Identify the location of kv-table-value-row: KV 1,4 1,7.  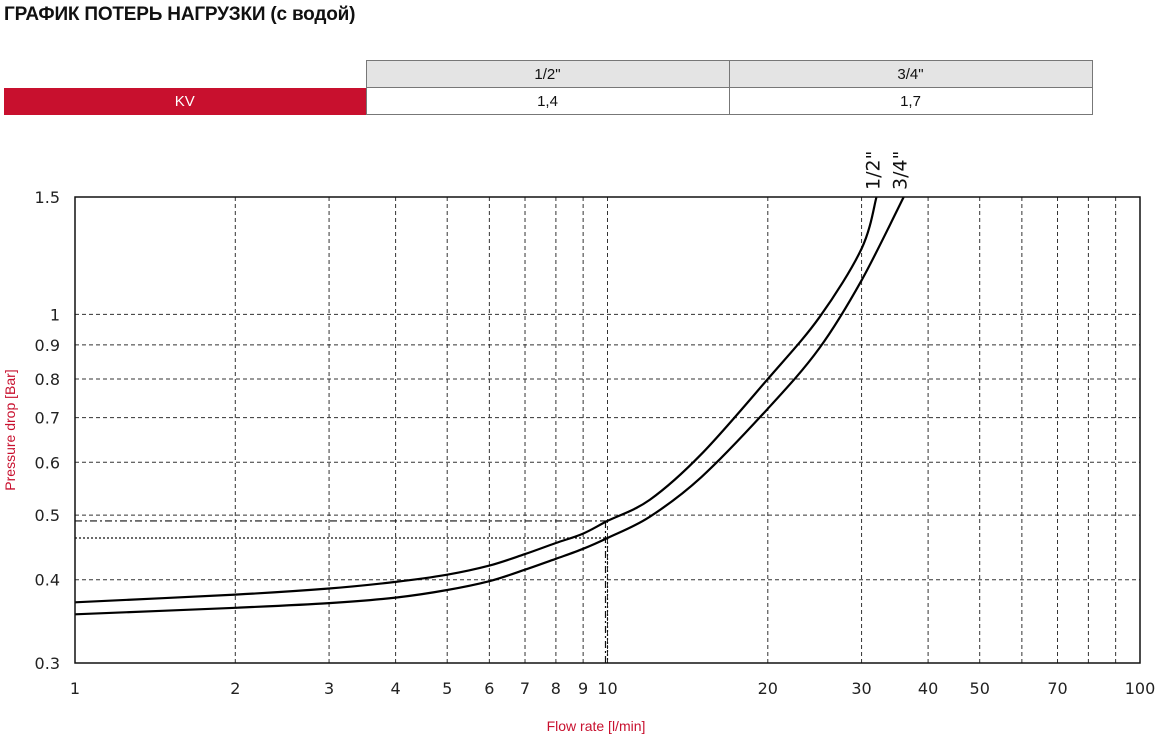
(548, 101).